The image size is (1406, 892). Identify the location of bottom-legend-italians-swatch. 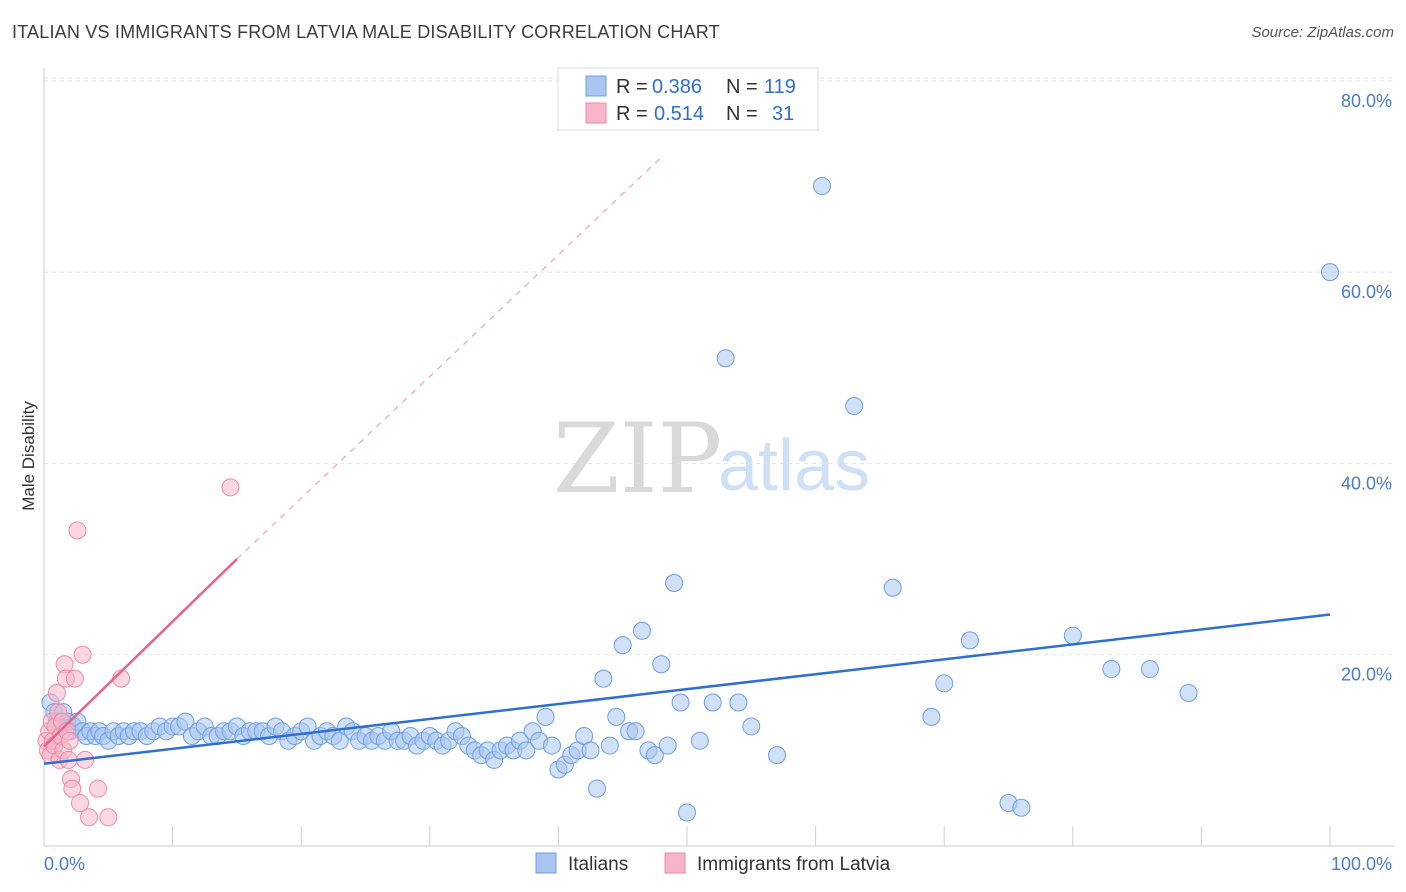
(546, 863).